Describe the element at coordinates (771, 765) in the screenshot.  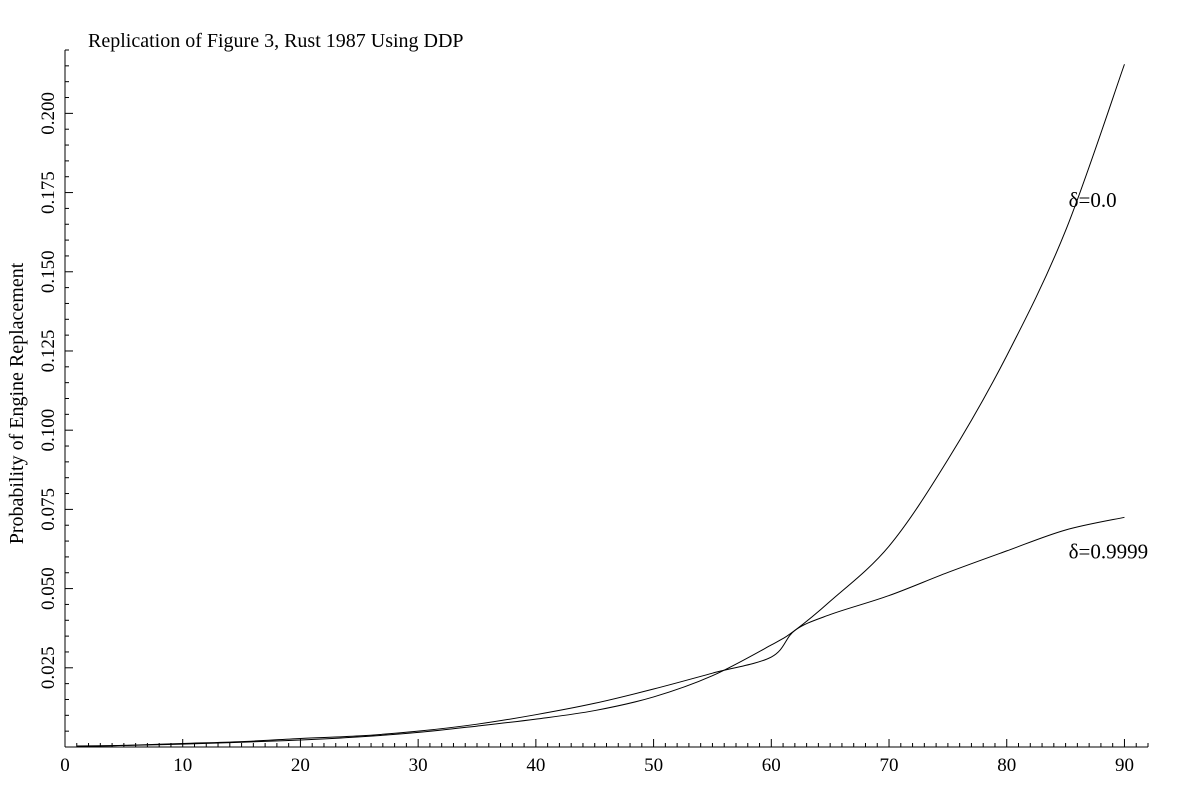
I see `x-tick-label: 60` at that location.